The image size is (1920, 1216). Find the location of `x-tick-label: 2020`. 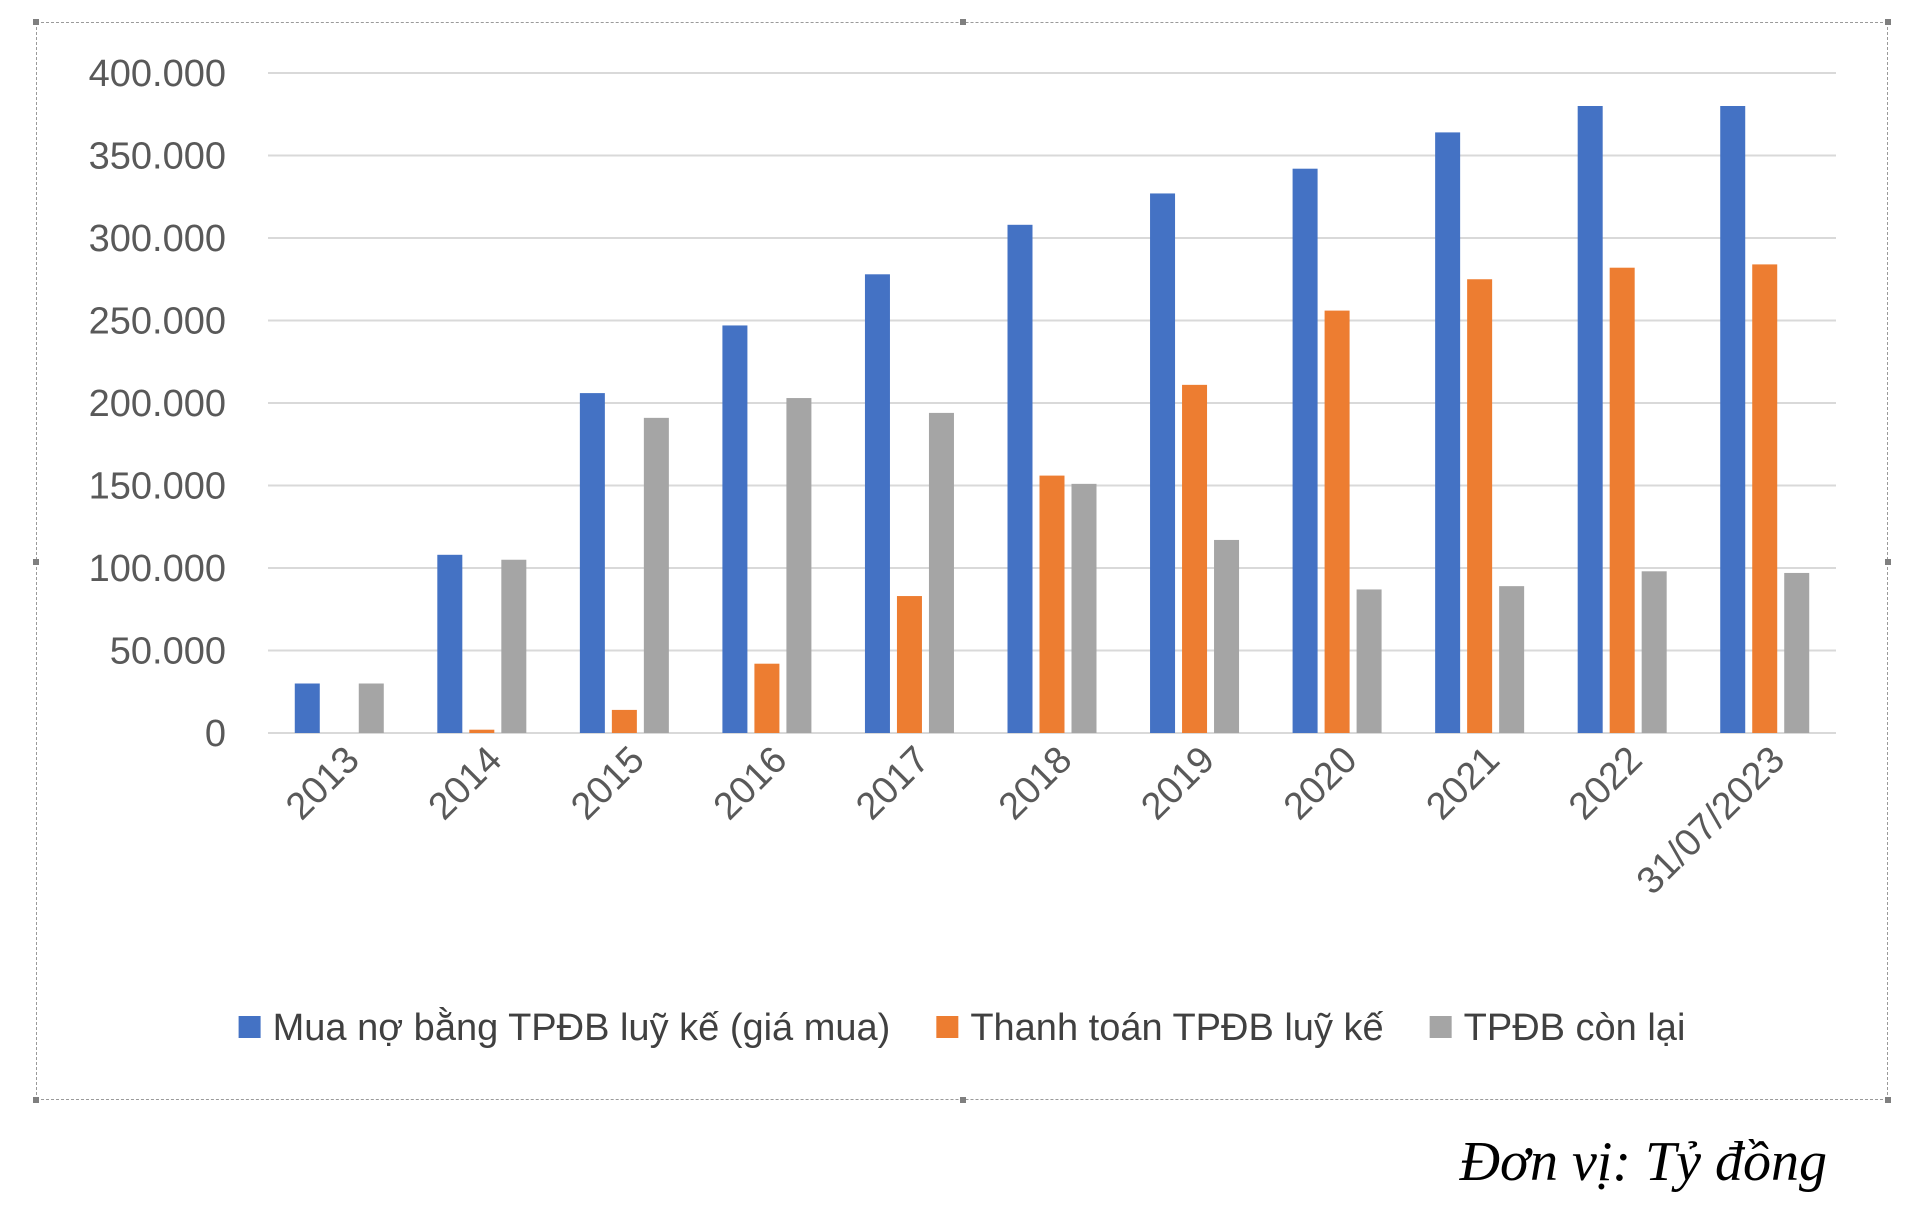

x-tick-label: 2020 is located at coordinates (1320, 783).